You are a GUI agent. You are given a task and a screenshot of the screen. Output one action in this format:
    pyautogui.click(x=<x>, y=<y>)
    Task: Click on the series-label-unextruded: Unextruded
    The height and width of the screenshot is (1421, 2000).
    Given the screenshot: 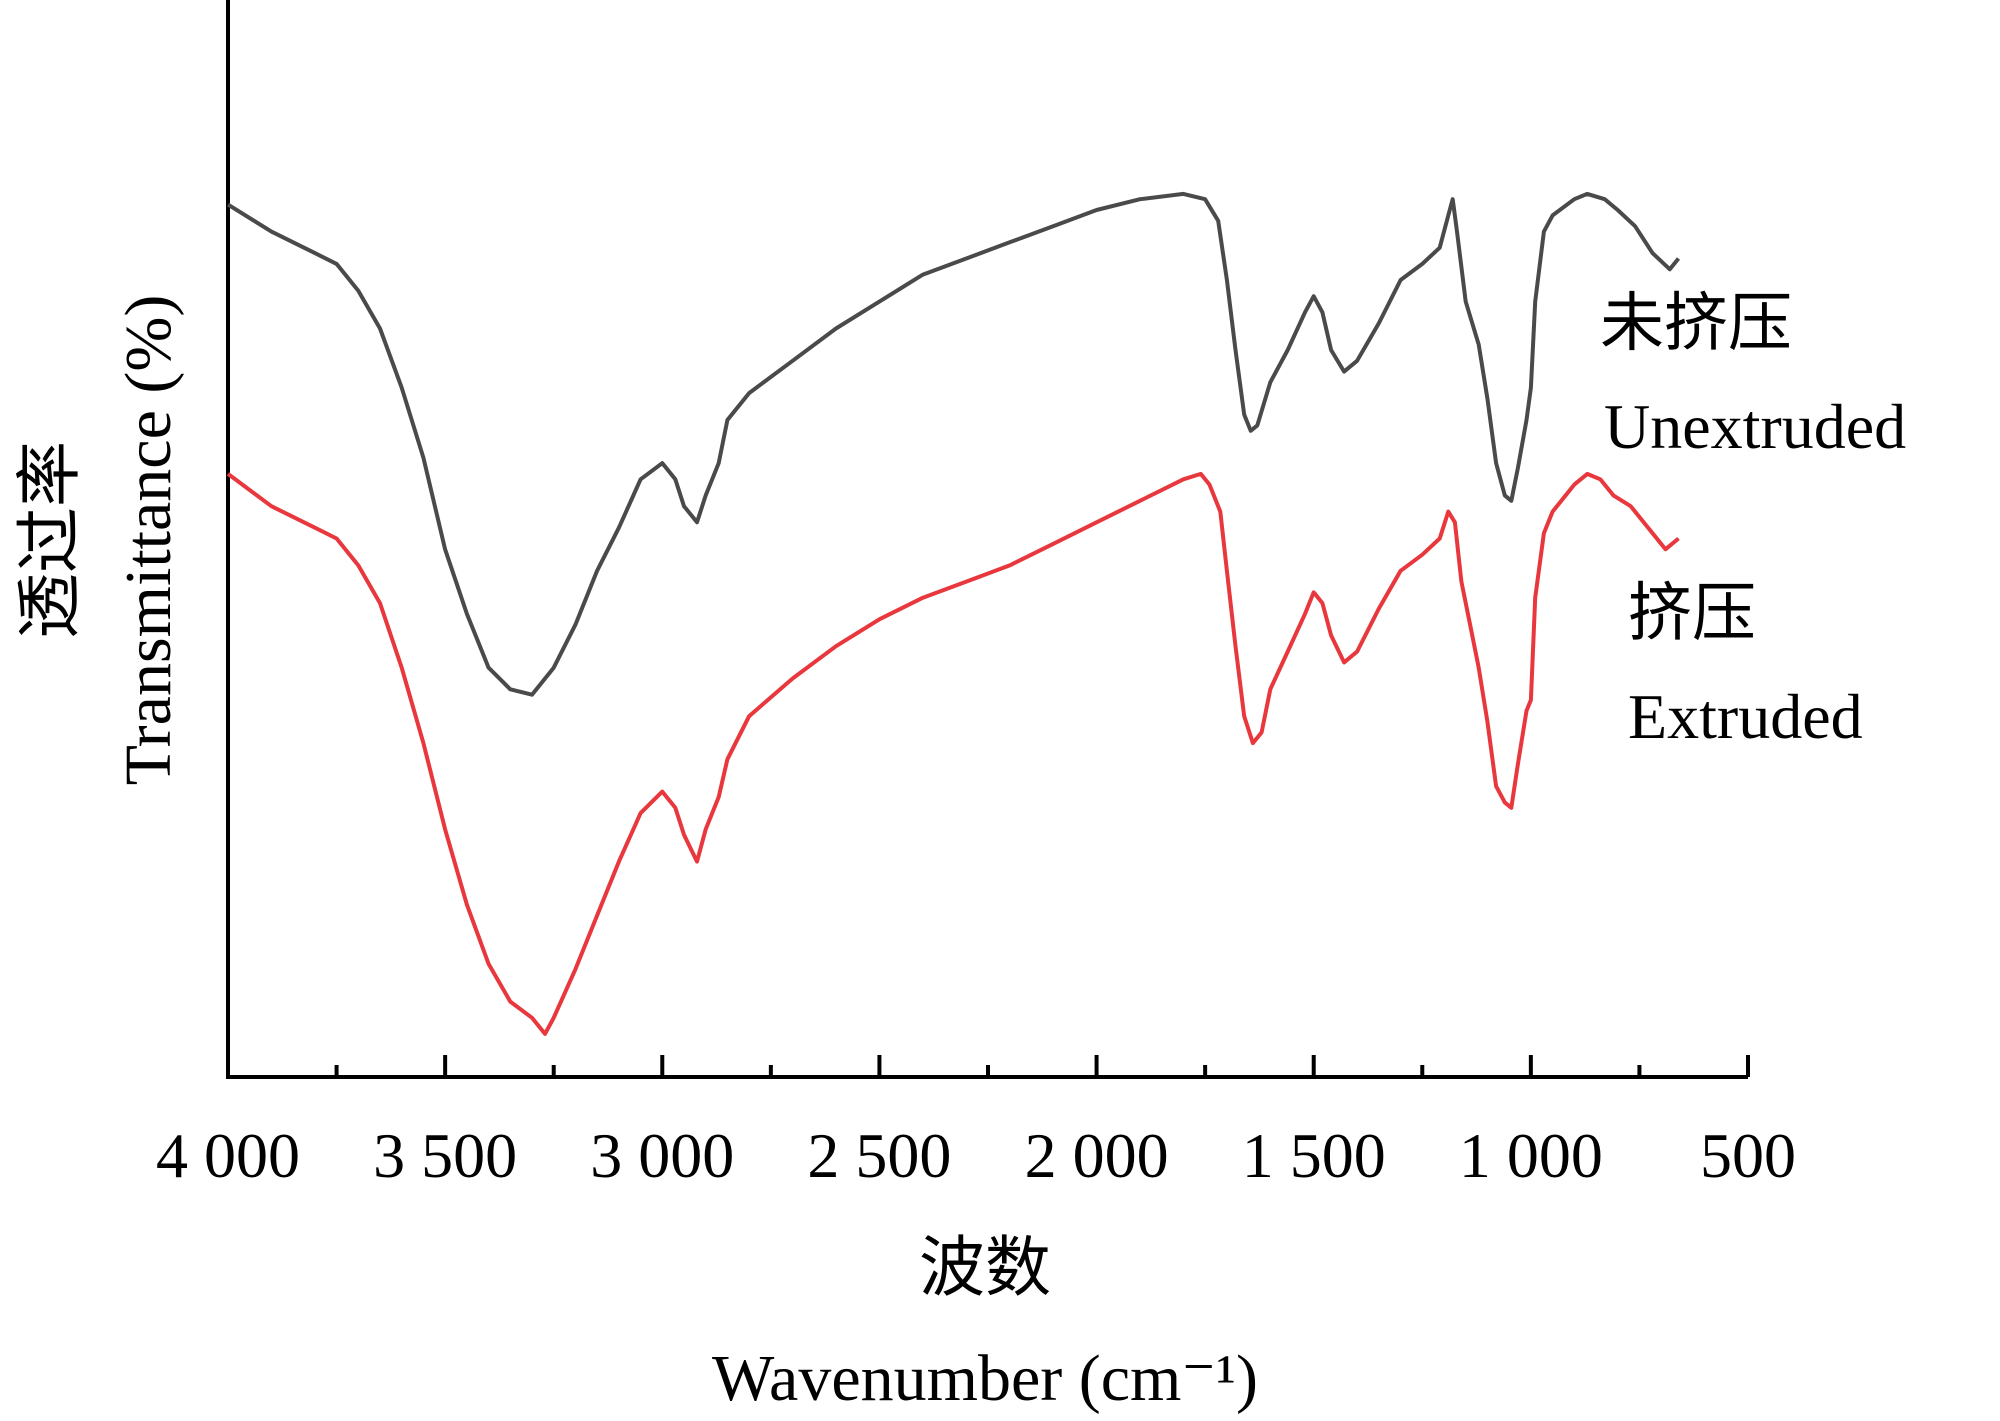 What is the action you would take?
    pyautogui.click(x=1755, y=426)
    